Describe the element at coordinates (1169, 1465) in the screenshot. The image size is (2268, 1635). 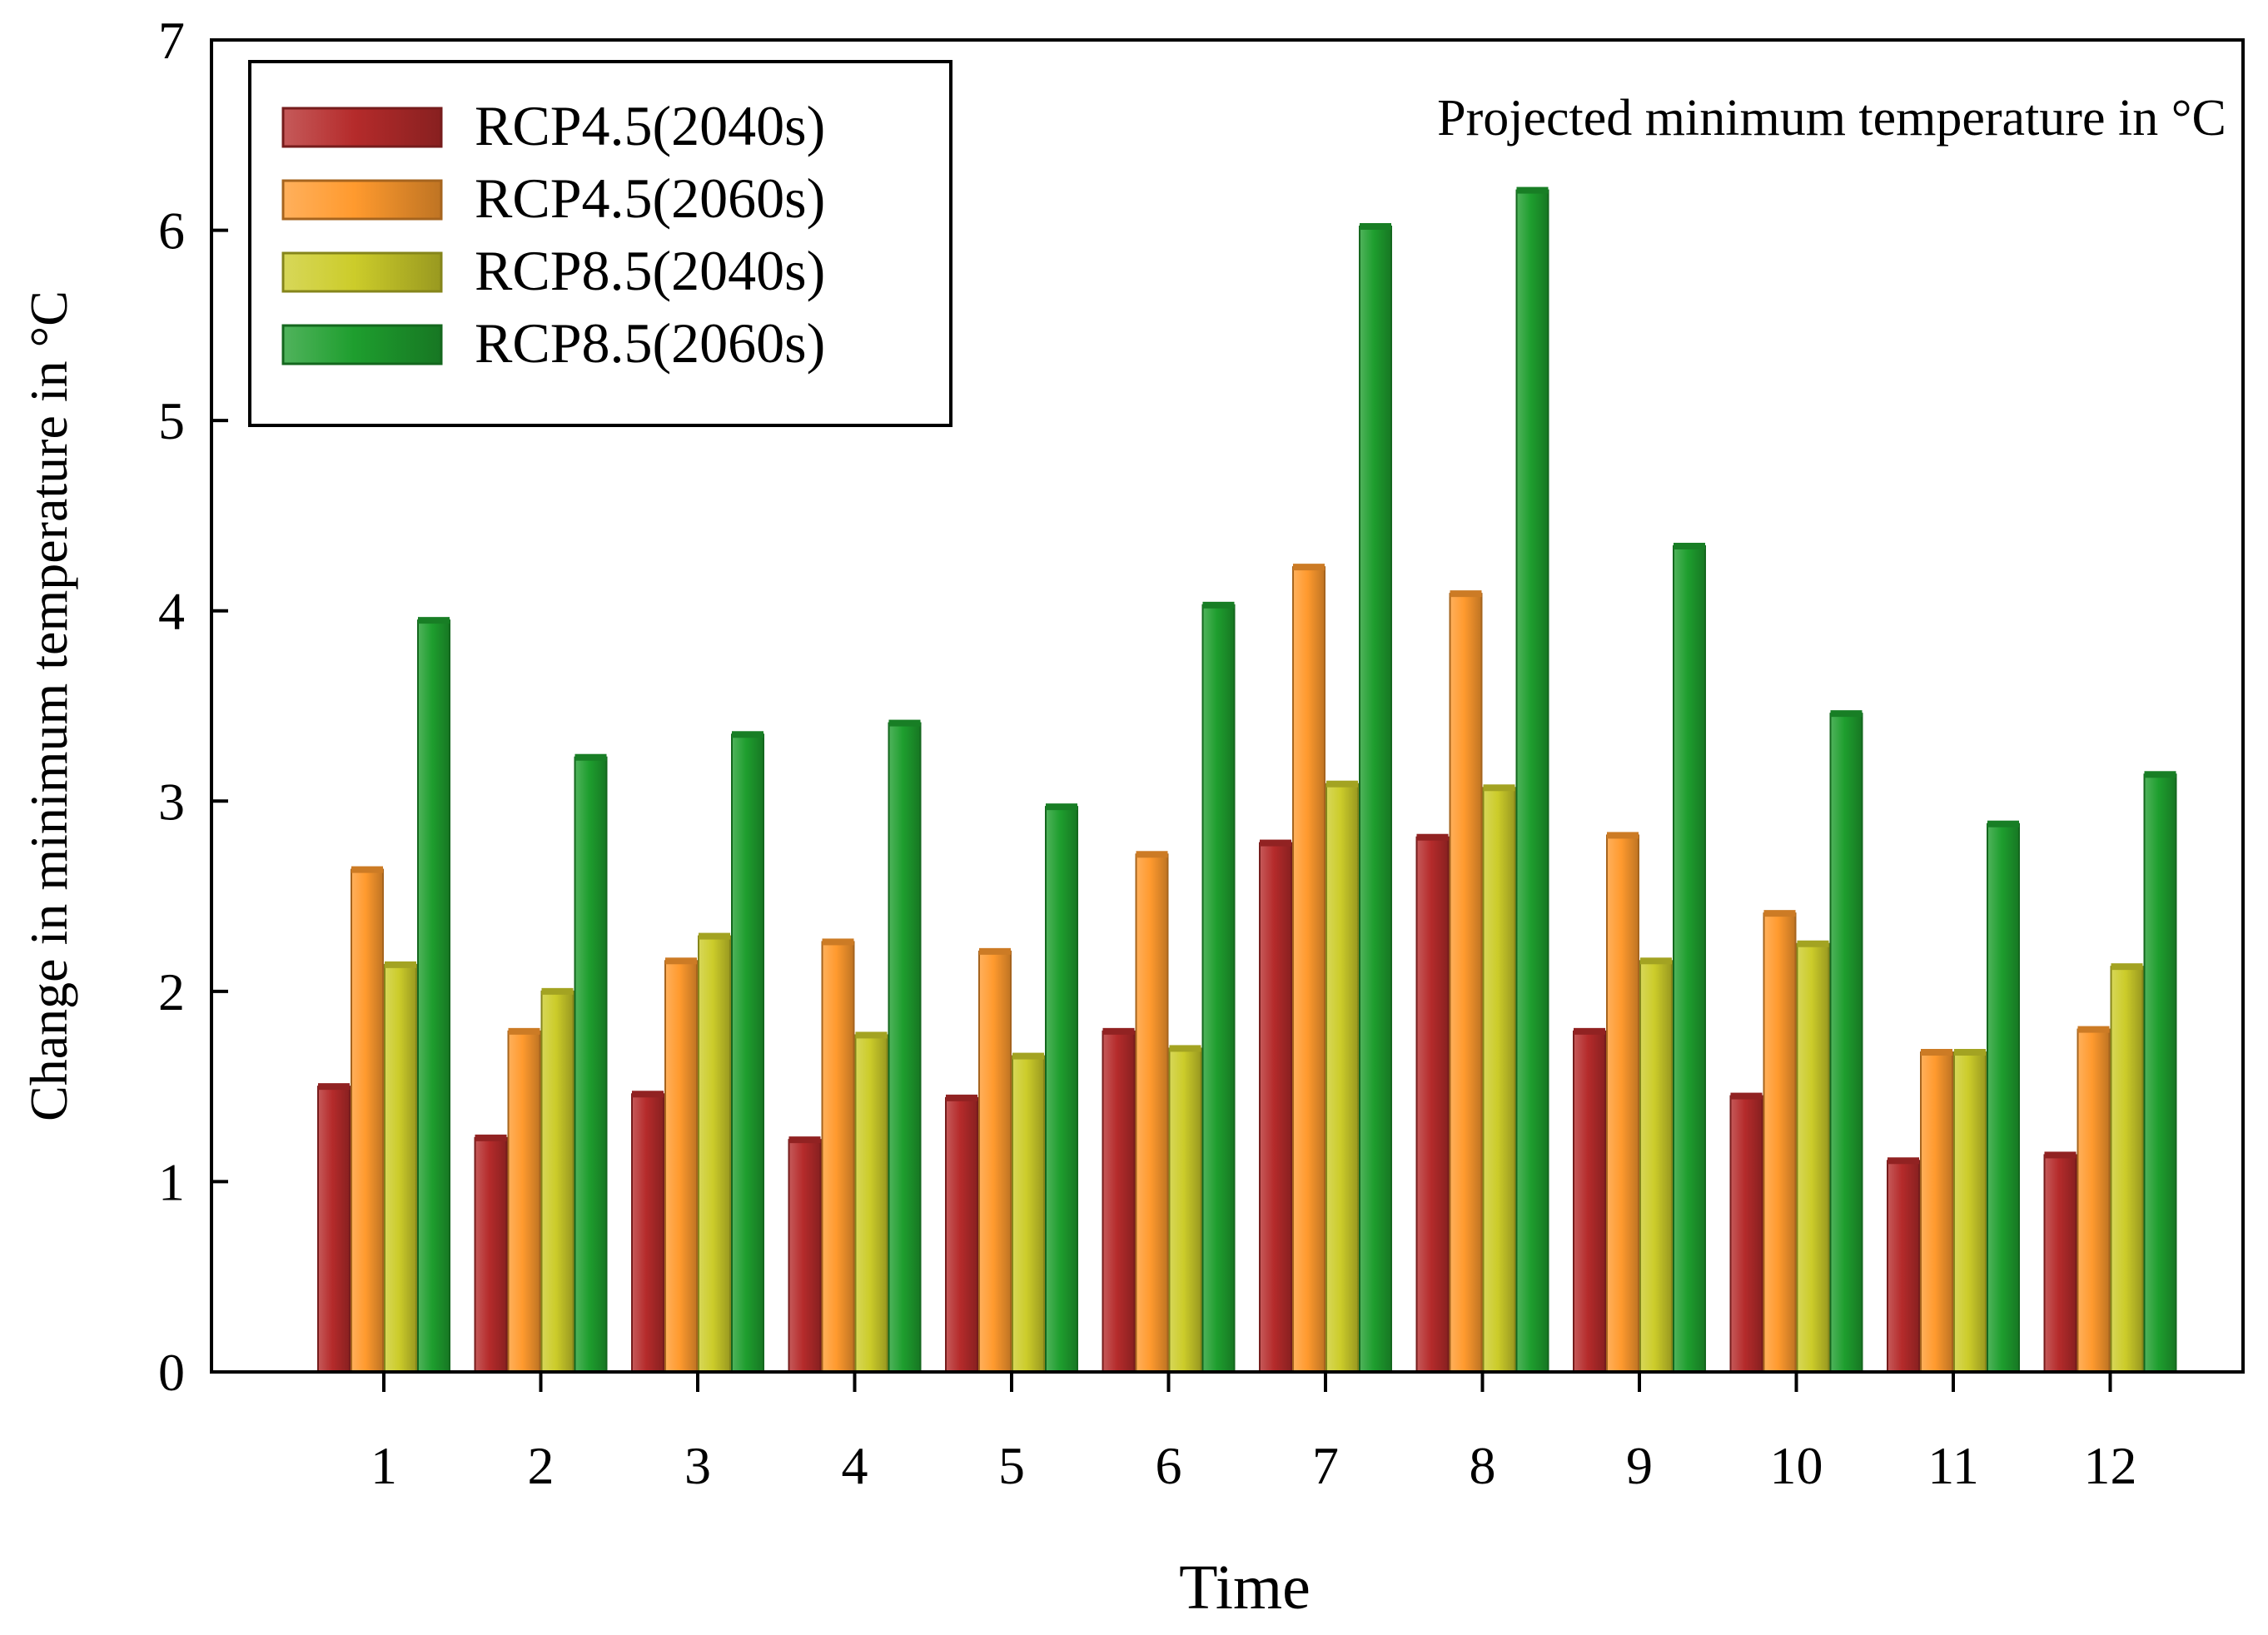
I see `x-tick-label-6: 6` at that location.